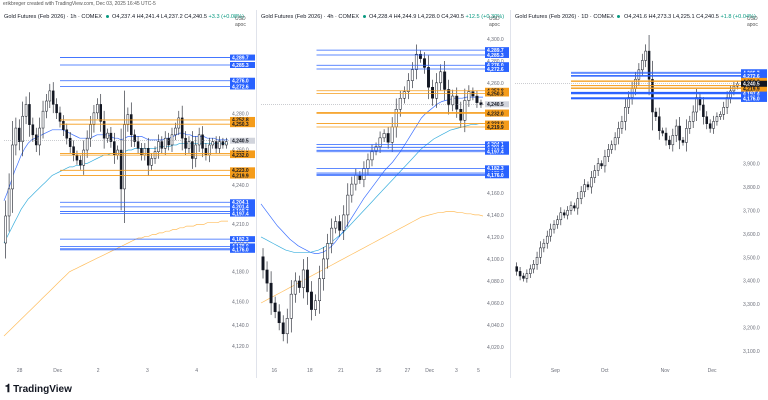 The width and height of the screenshot is (768, 400). Describe the element at coordinates (240, 121) in the screenshot. I see `price-label: 4,252.8` at that location.